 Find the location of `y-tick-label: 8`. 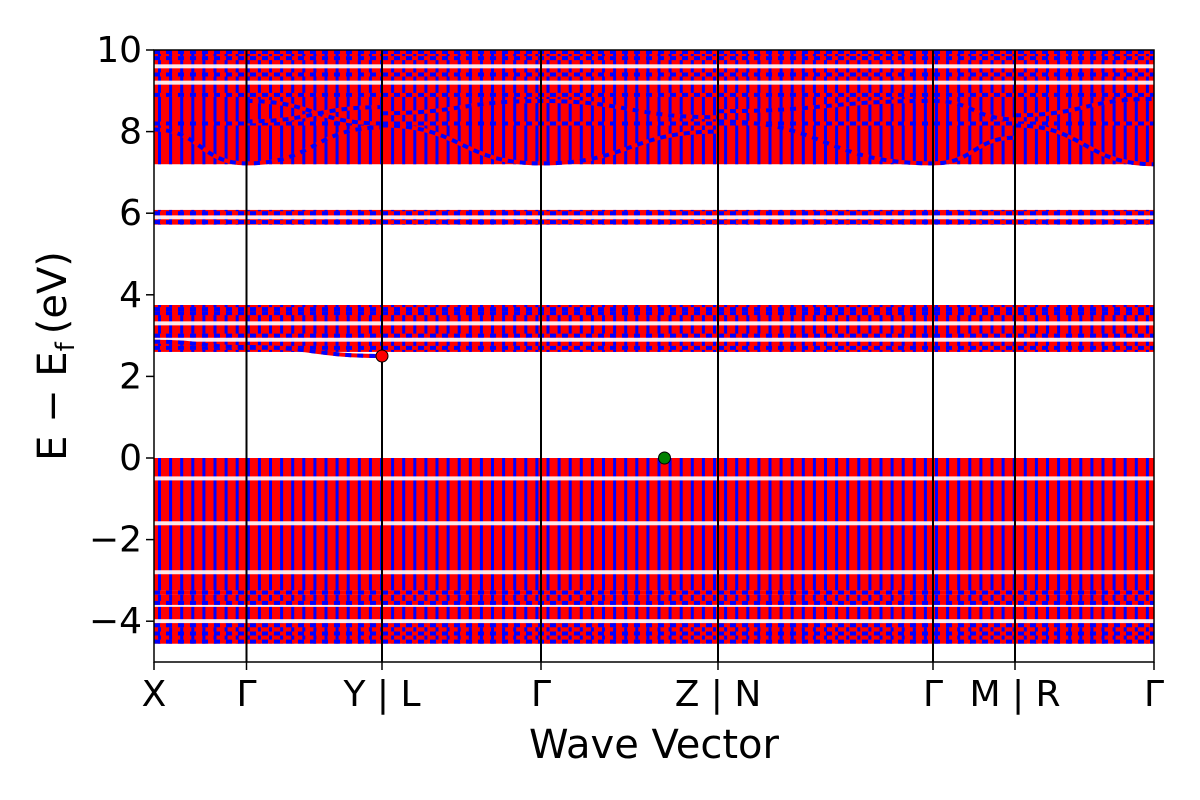

y-tick-label: 8 is located at coordinates (130, 132).